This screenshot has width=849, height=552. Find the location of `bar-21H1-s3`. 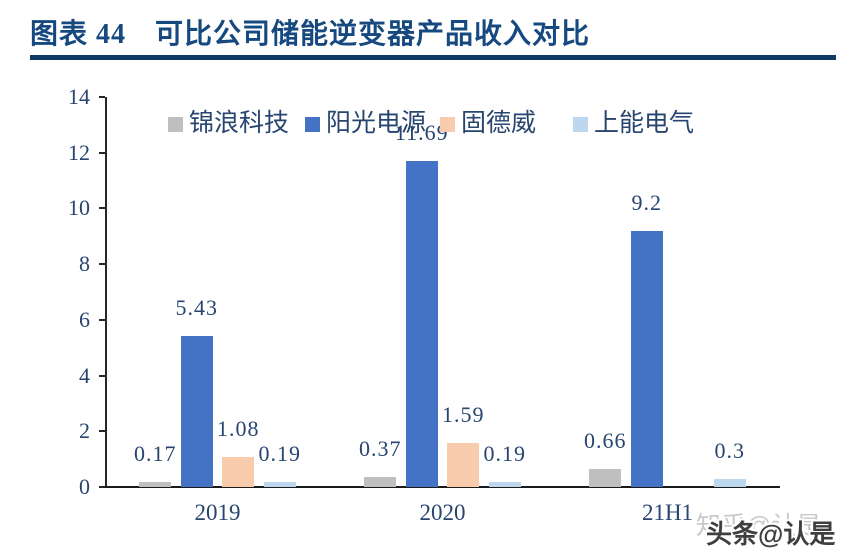

bar-21H1-s3 is located at coordinates (729, 482).